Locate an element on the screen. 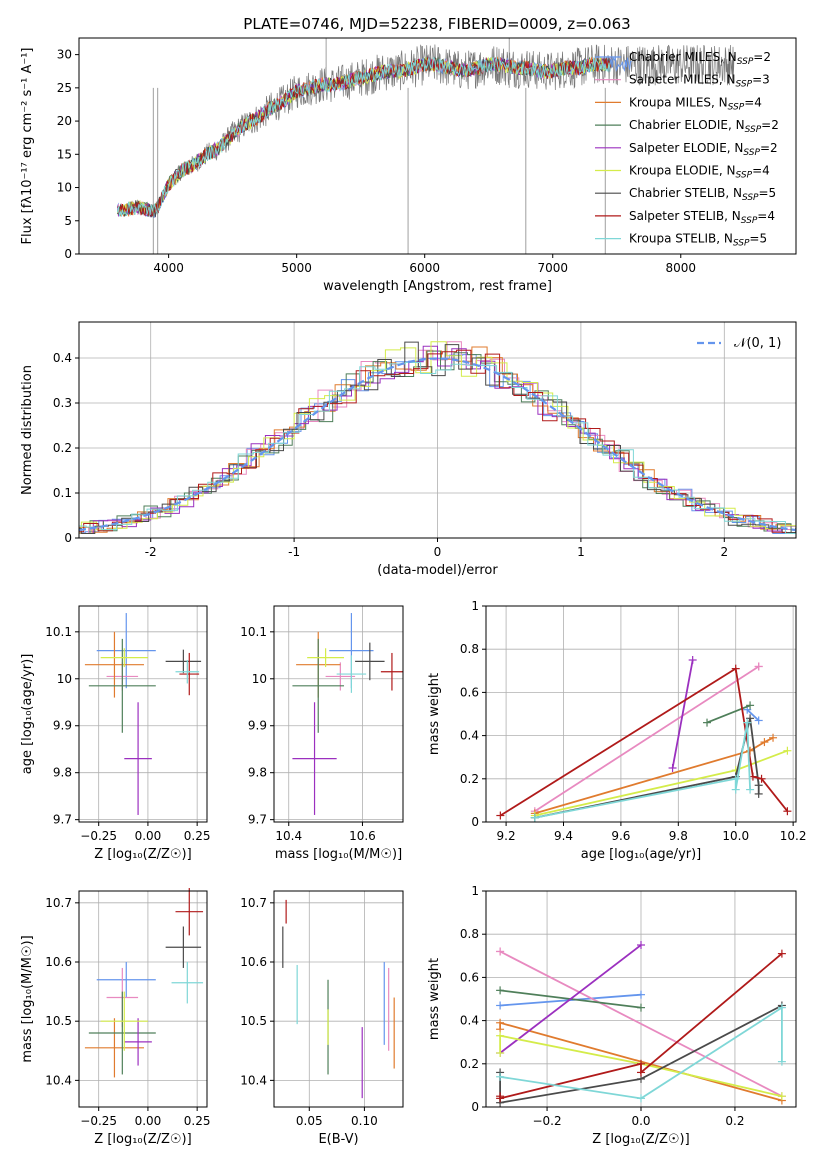 This screenshot has height=1170, width=819. legend-entry: Chabrier ELODIE, NSSP=2 is located at coordinates (704, 126).